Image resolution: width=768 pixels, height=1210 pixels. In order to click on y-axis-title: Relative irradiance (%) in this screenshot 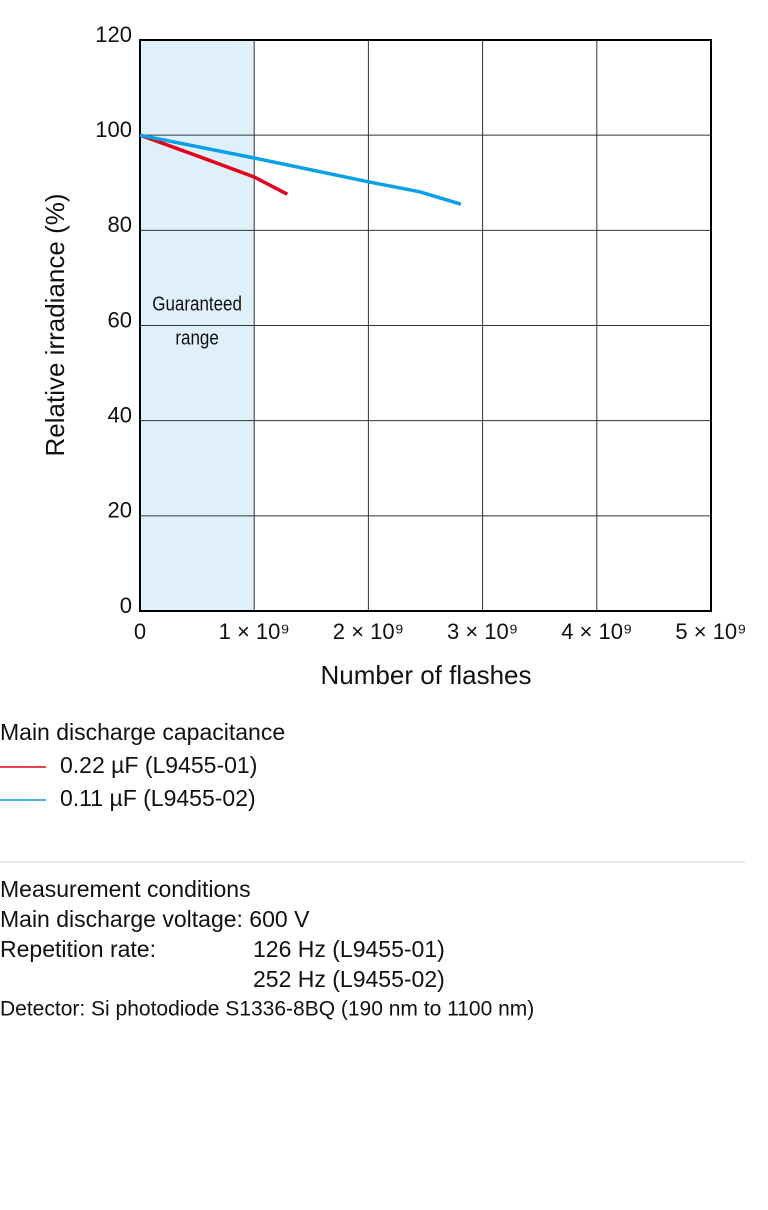, I will do `click(55, 325)`.